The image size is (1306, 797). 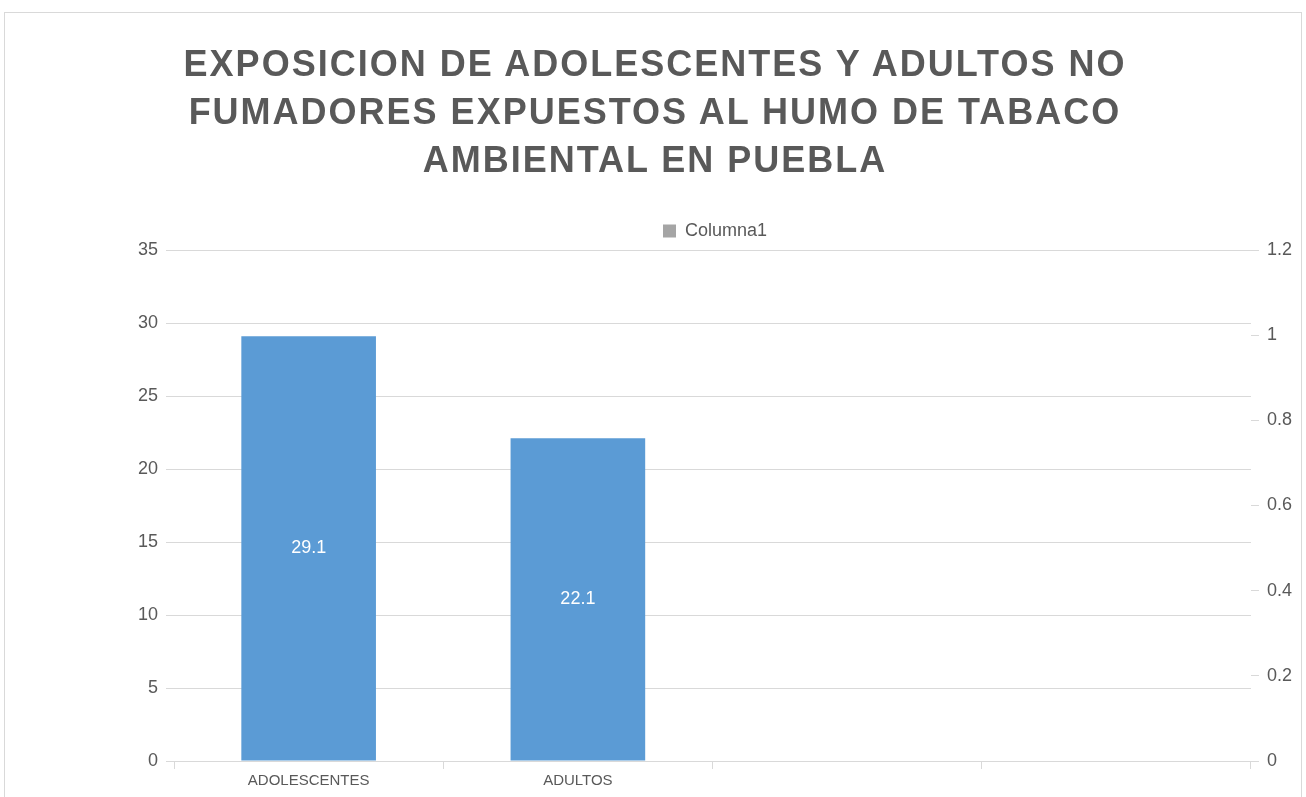 I want to click on x-tick-label: ADULTOS, so click(x=578, y=780).